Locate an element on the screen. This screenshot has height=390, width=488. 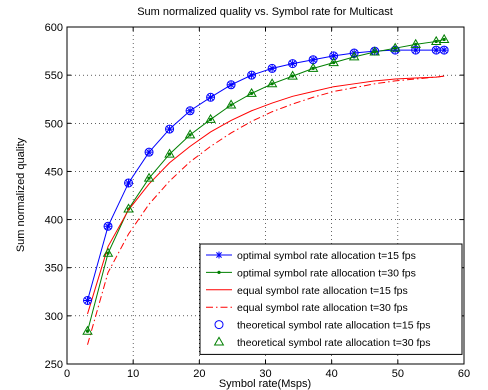
x-tick-label: 0 is located at coordinates (67, 374).